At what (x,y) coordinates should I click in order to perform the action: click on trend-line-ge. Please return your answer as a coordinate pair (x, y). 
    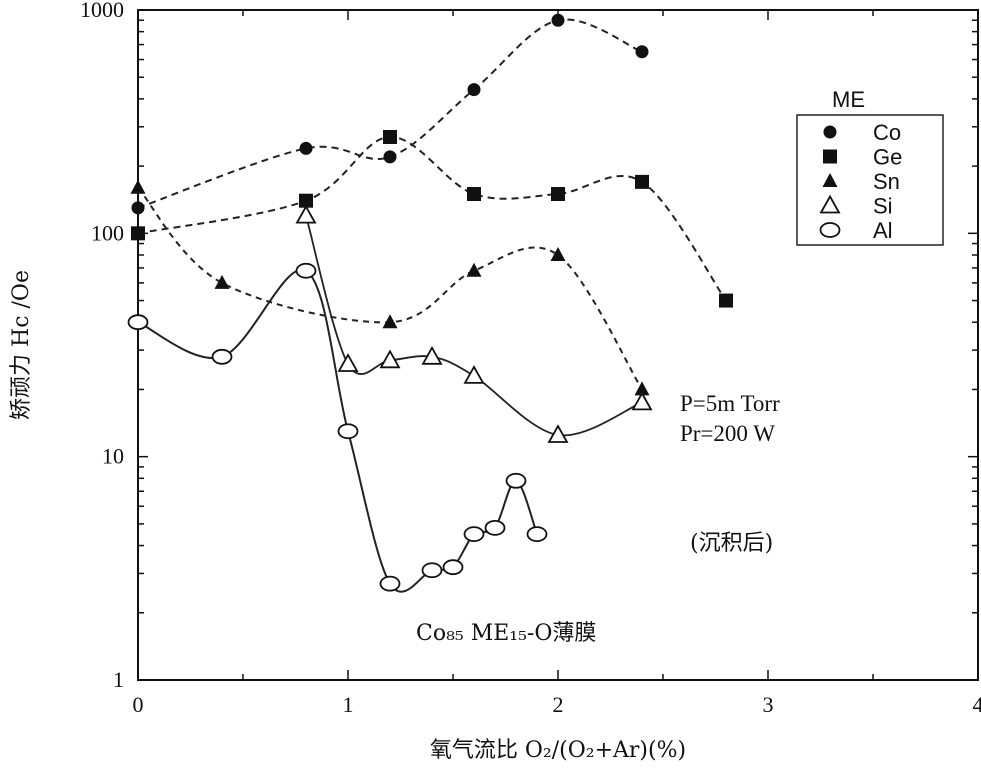
    Looking at the image, I should click on (432, 218).